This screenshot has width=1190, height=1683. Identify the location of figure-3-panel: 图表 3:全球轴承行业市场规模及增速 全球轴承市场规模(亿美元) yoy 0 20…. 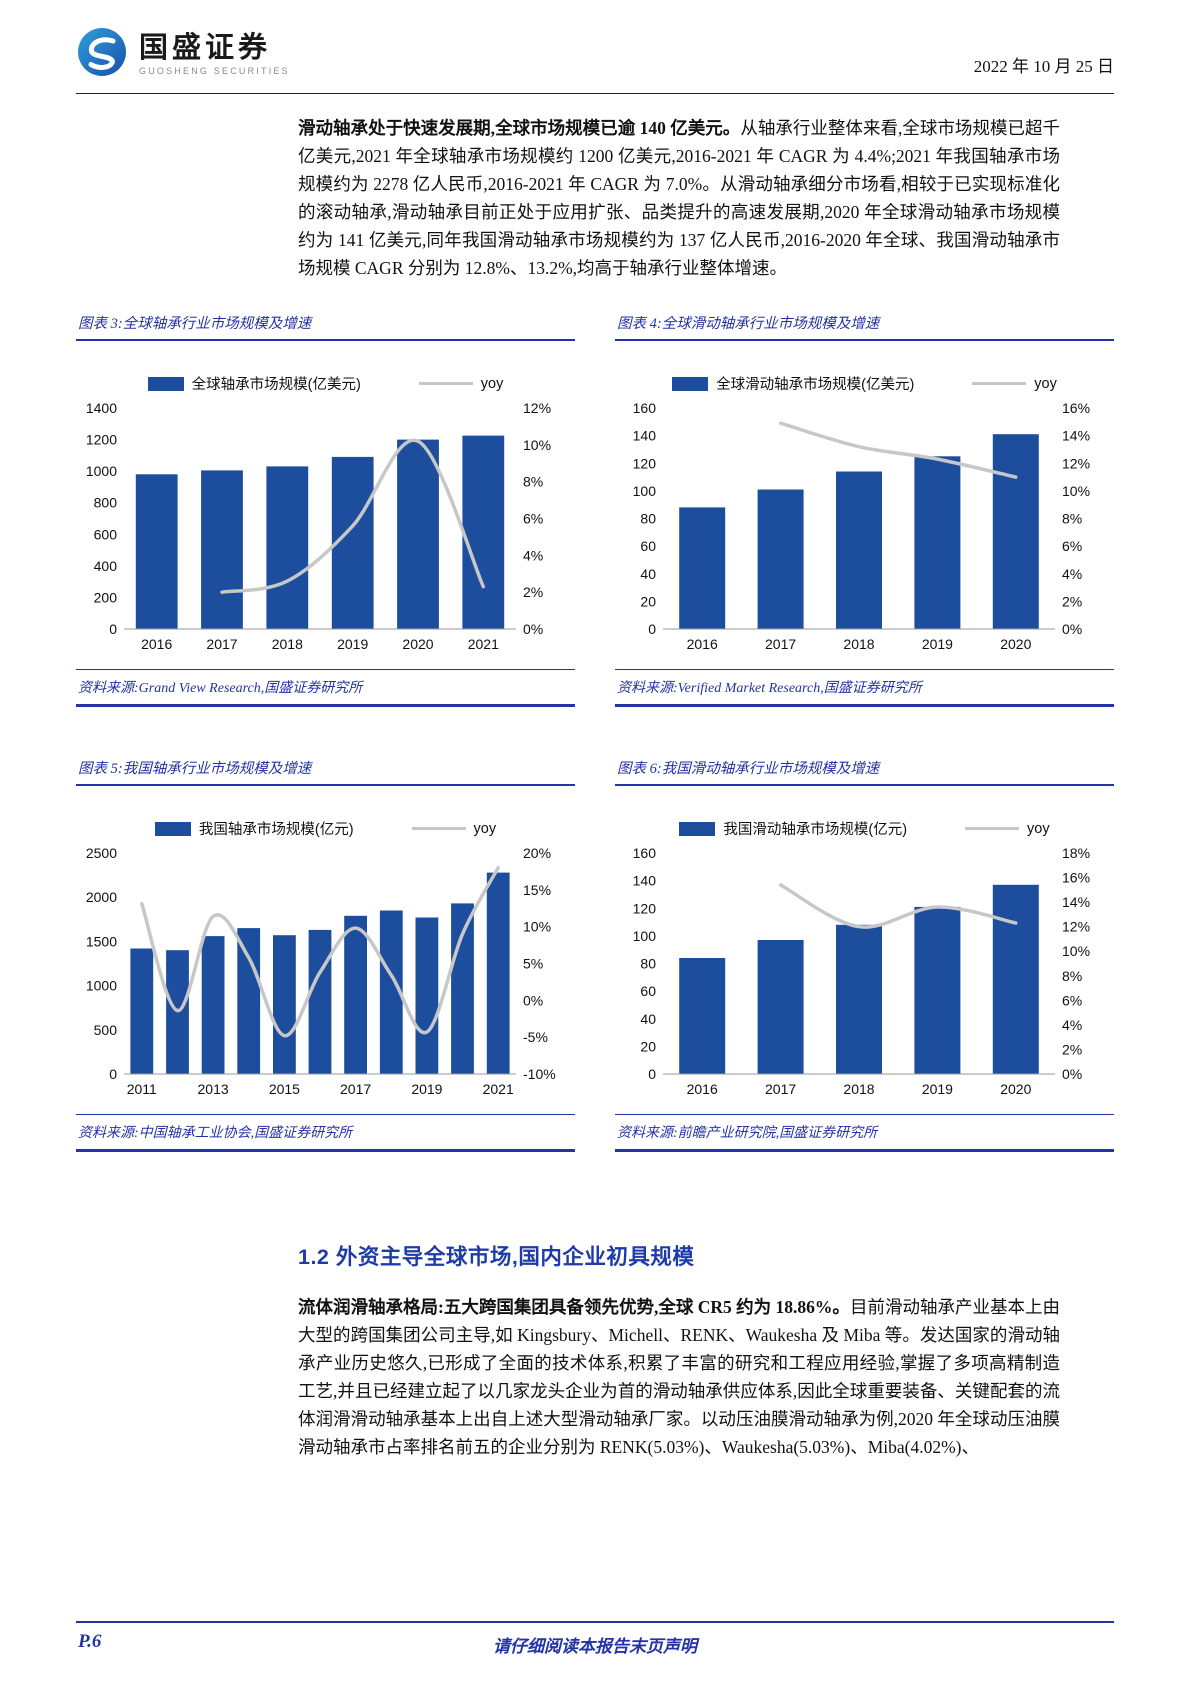
(325, 509).